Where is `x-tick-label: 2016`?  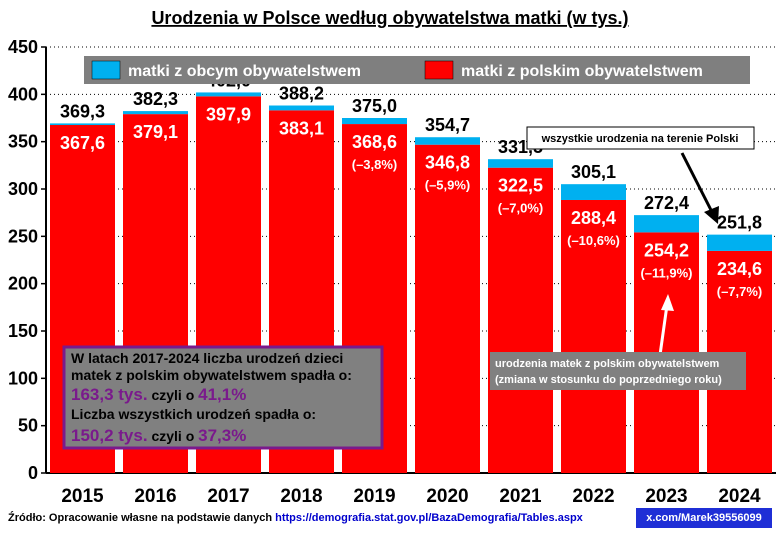
x-tick-label: 2016 is located at coordinates (155, 496).